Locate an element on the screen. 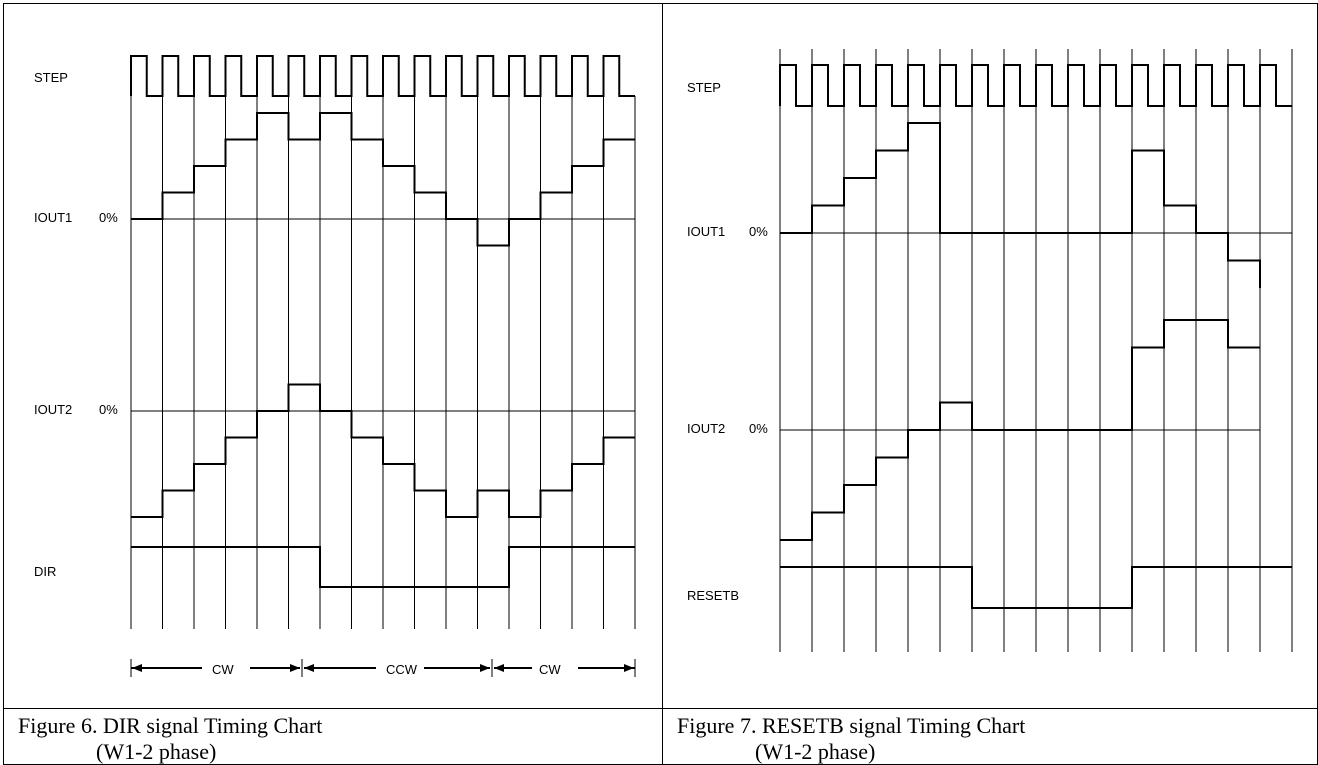 This screenshot has height=765, width=1318. resetb-label: RESETB is located at coordinates (713, 595).